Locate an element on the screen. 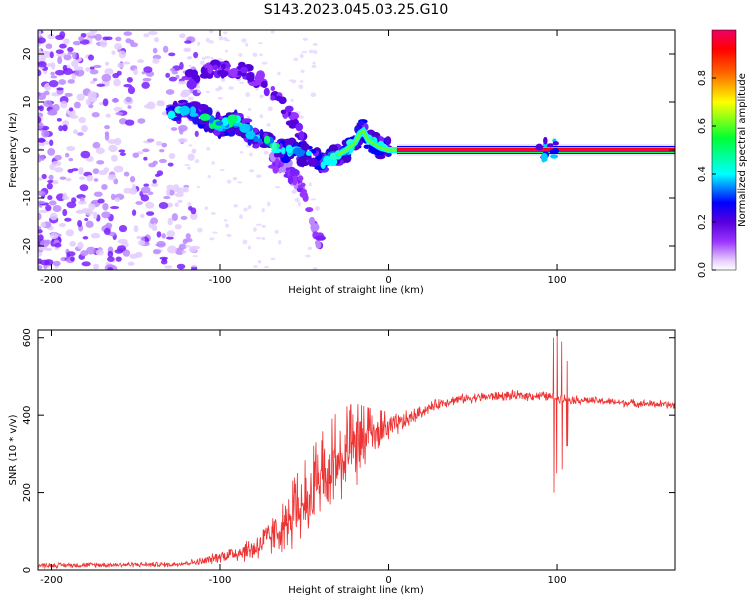  ridge-line-inner is located at coordinates (371, 142).